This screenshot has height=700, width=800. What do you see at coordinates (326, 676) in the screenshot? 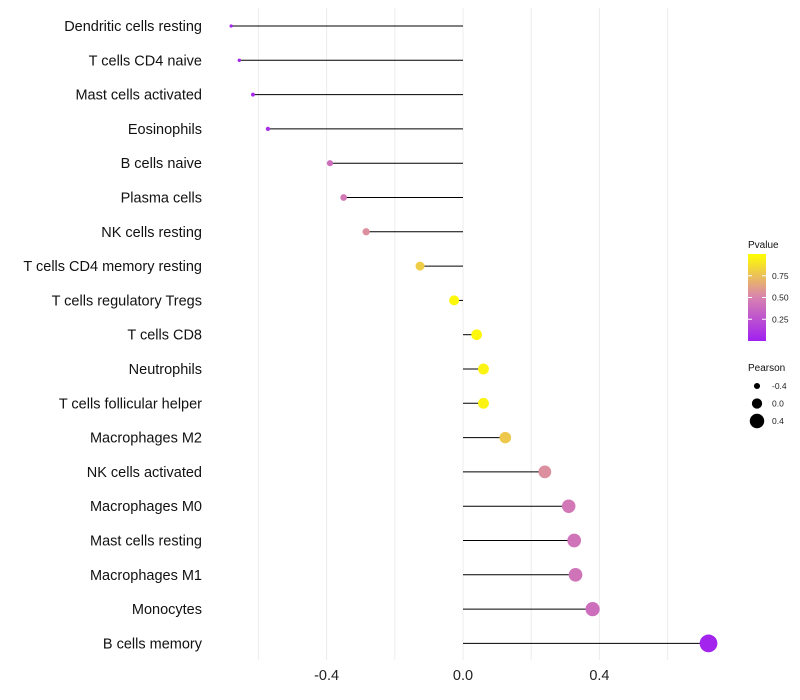
I see `x-tick-label: -0.4` at bounding box center [326, 676].